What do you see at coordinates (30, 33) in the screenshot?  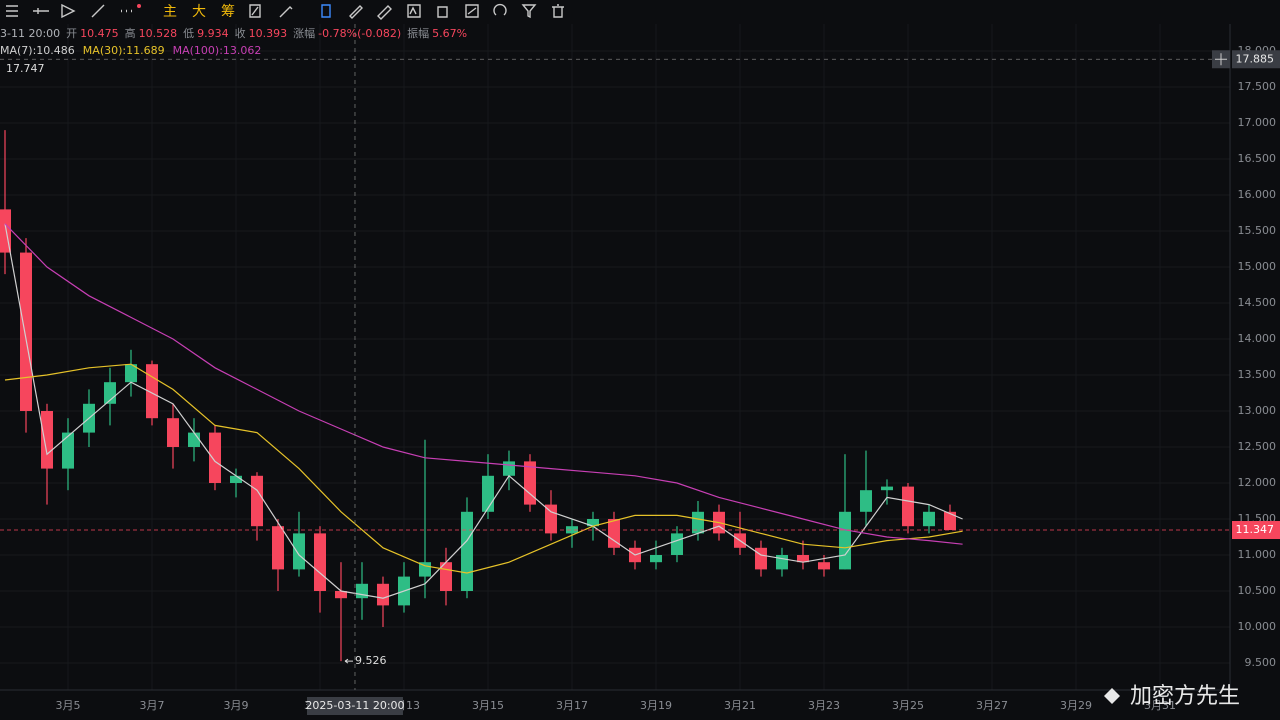 I see `info-text: 3-11 20:00` at bounding box center [30, 33].